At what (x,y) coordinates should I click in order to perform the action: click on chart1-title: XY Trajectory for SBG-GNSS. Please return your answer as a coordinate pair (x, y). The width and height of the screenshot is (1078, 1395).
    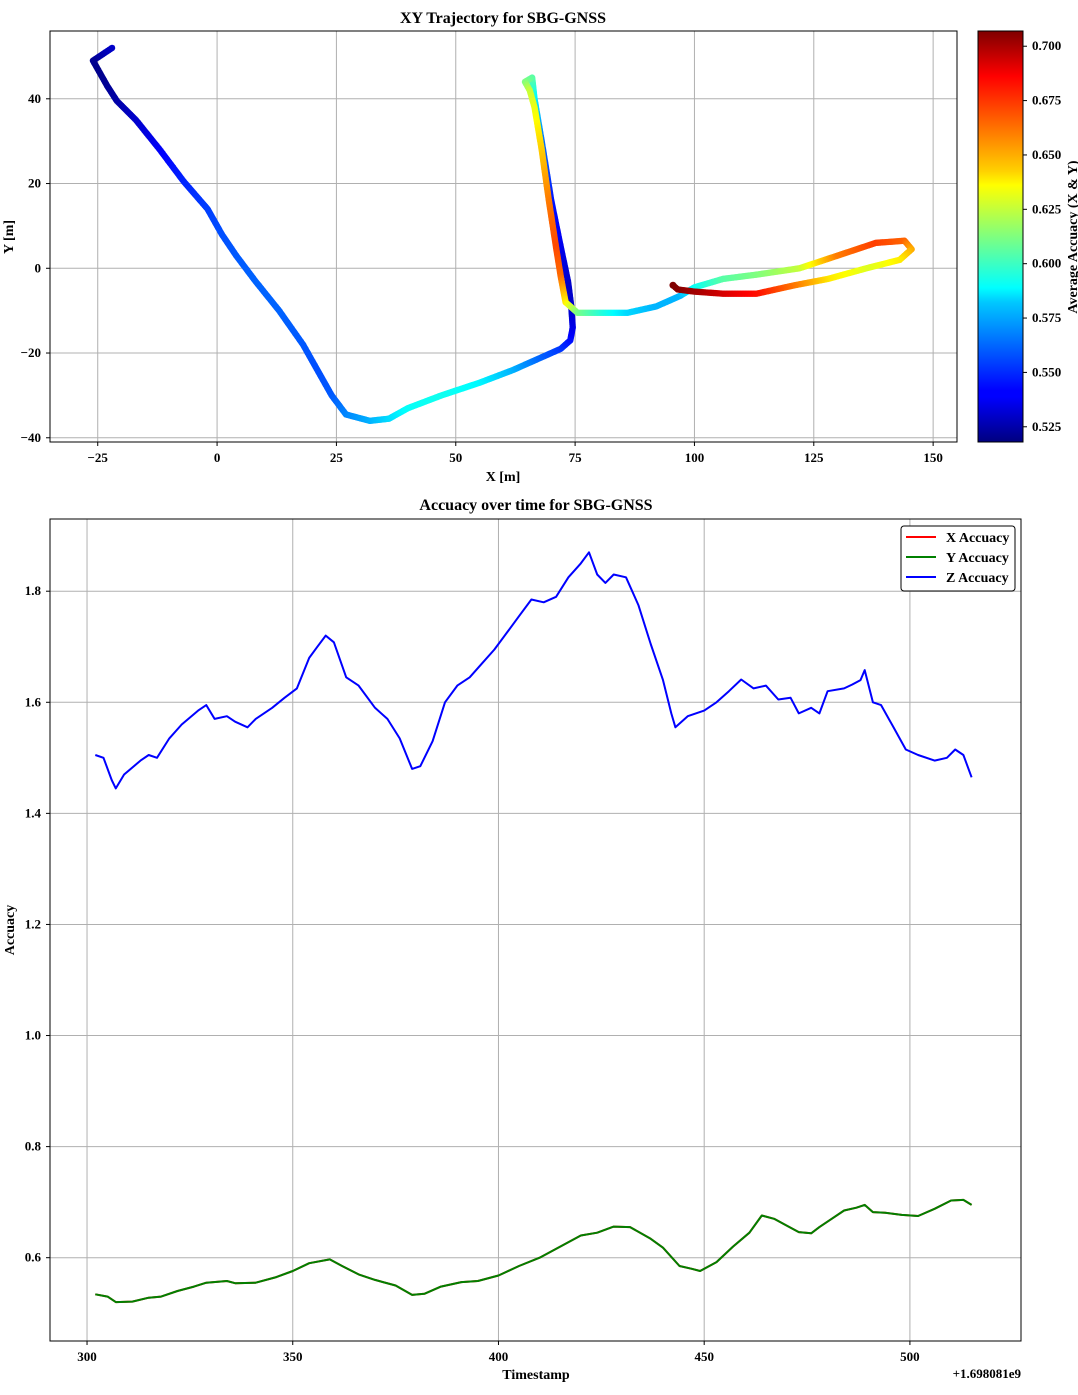
    Looking at the image, I should click on (503, 18).